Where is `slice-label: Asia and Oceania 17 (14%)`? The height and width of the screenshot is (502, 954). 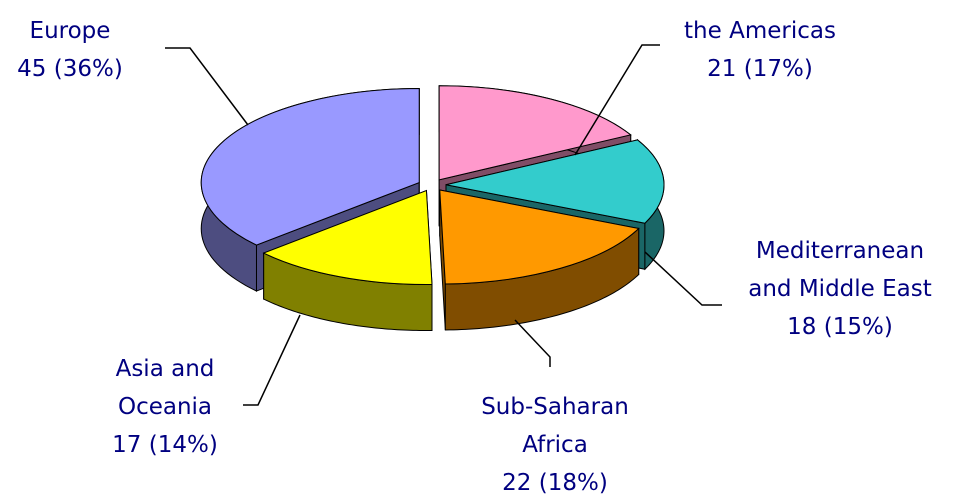
slice-label: Asia and Oceania 17 (14%) is located at coordinates (165, 407).